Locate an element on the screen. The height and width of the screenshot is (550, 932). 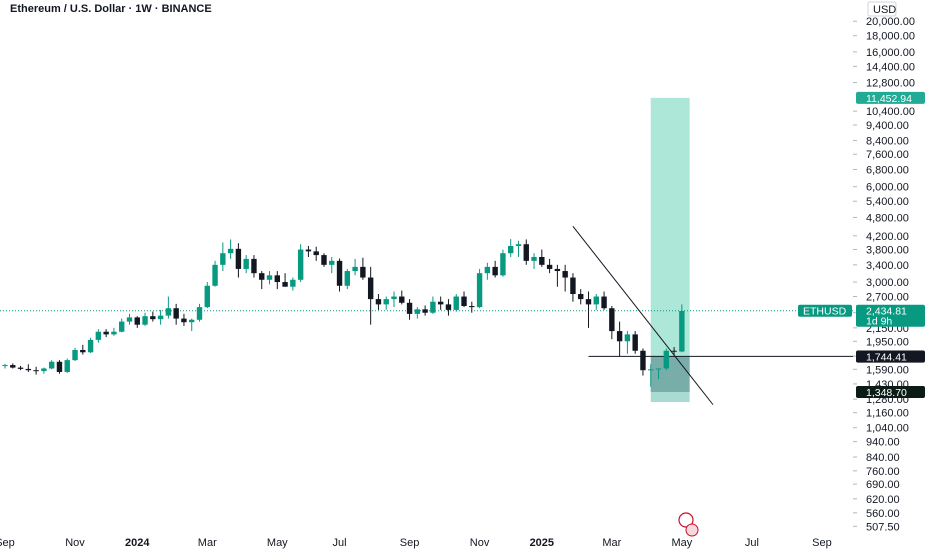
position-stop-zone is located at coordinates (670, 374).